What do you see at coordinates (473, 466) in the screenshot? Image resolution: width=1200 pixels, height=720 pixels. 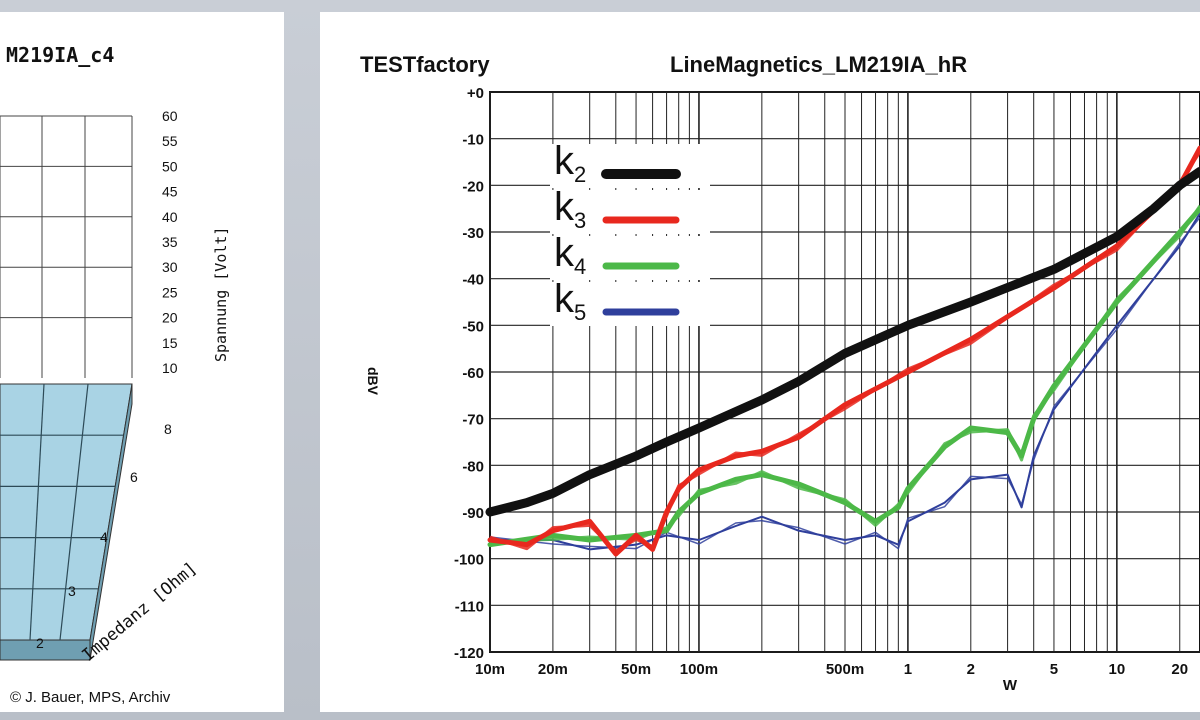 I see `y-tick-label: -80` at bounding box center [473, 466].